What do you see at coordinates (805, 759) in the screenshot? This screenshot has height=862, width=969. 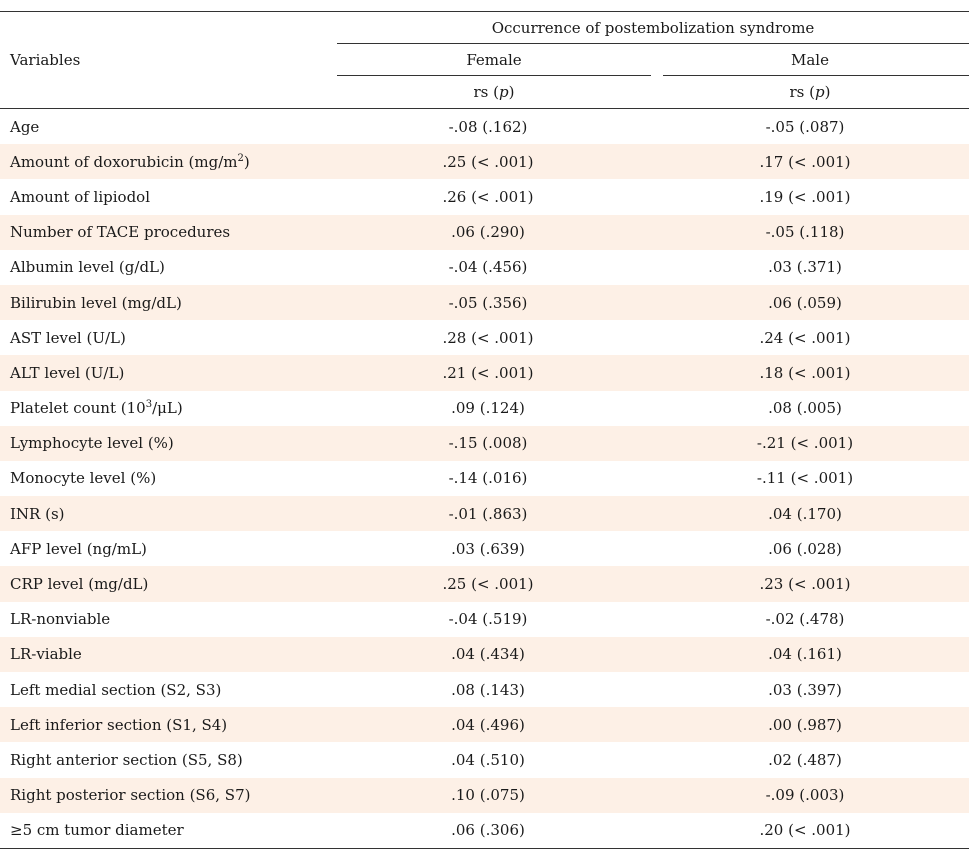 I see `male-value: .02 (.487)` at bounding box center [805, 759].